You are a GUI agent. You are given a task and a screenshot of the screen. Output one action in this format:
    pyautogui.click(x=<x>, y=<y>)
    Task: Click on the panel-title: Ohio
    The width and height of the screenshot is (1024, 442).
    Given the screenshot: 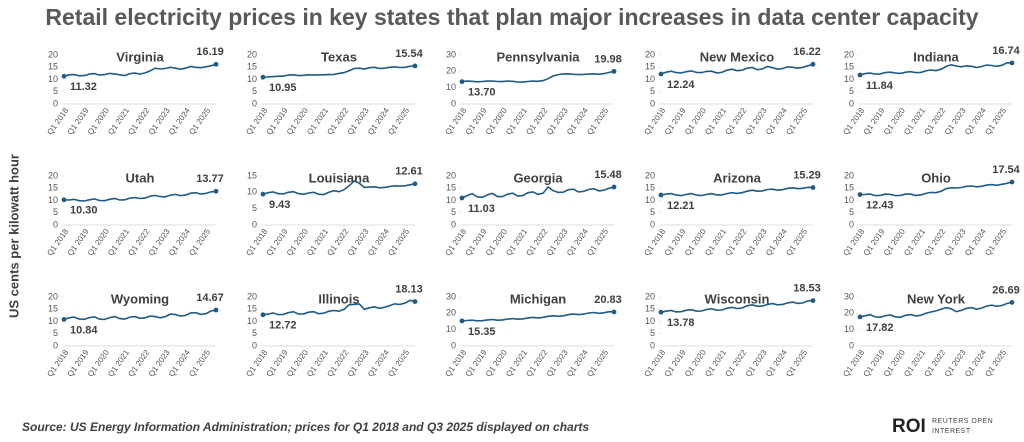 What is the action you would take?
    pyautogui.click(x=936, y=177)
    